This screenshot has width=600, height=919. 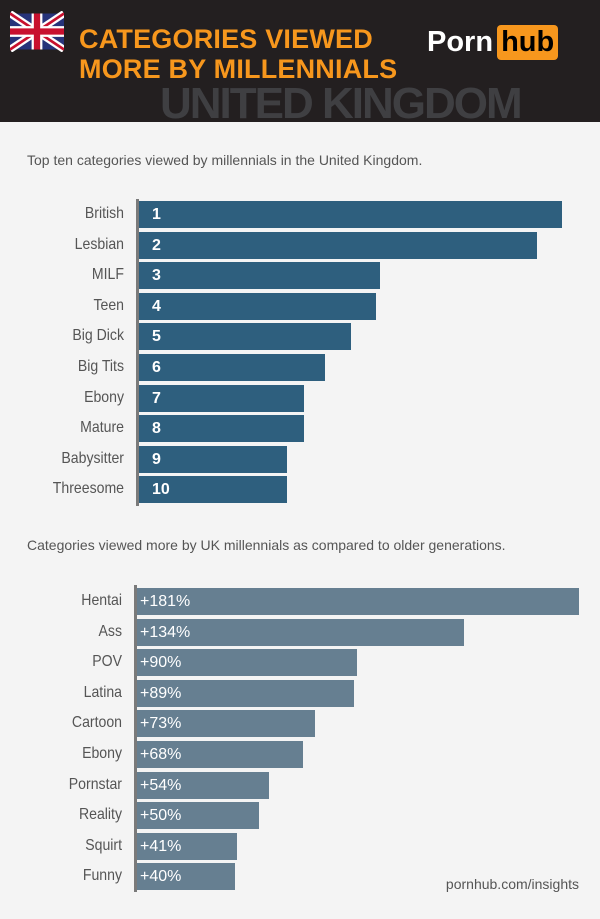 What do you see at coordinates (161, 693) in the screenshot?
I see `value-label: +89%` at bounding box center [161, 693].